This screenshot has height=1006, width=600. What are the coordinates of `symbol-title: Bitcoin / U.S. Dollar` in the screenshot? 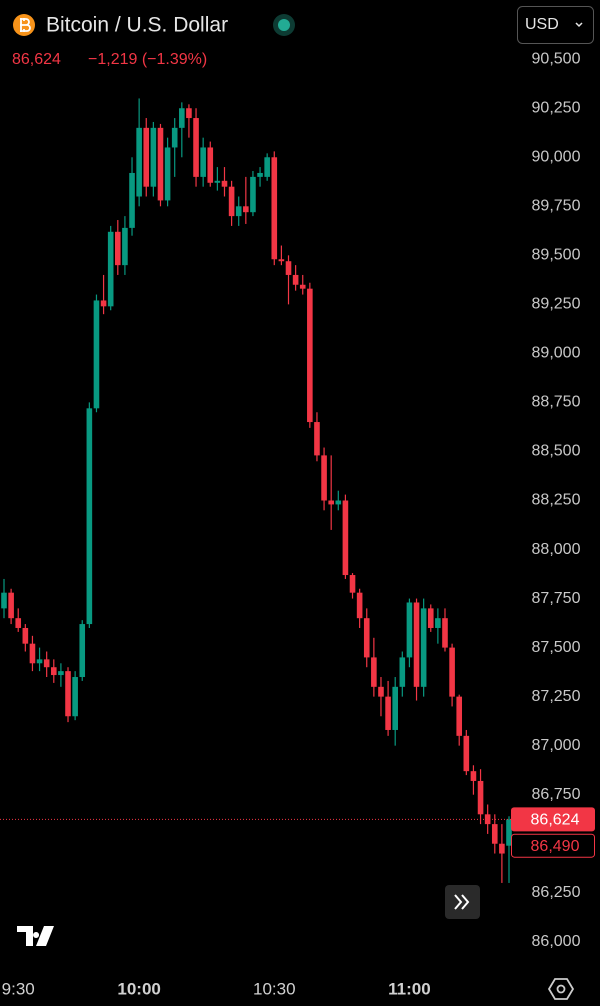 It's located at (137, 25).